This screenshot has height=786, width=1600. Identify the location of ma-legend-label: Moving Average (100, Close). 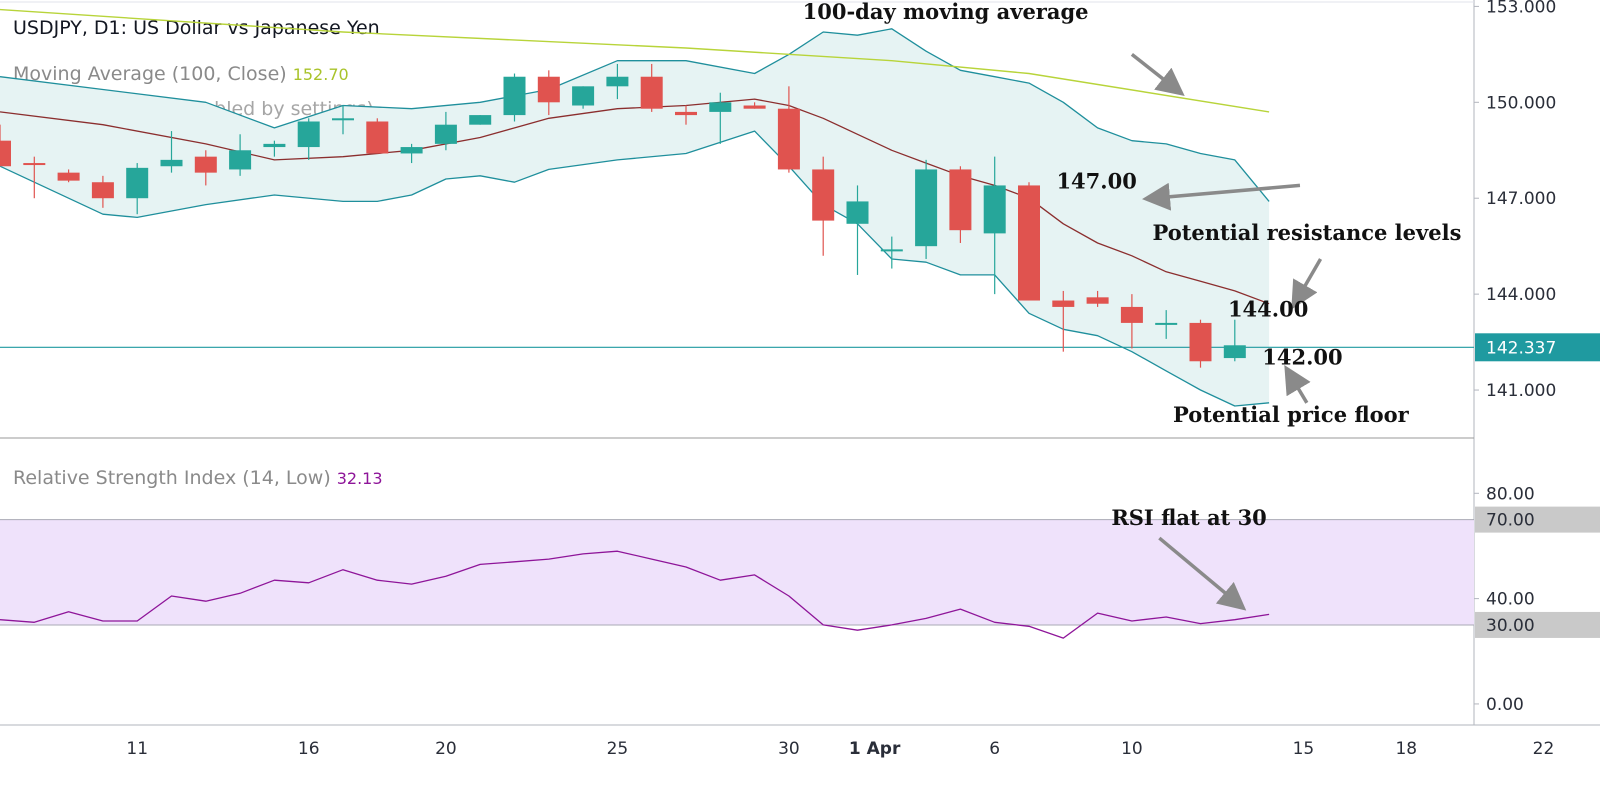
(150, 74).